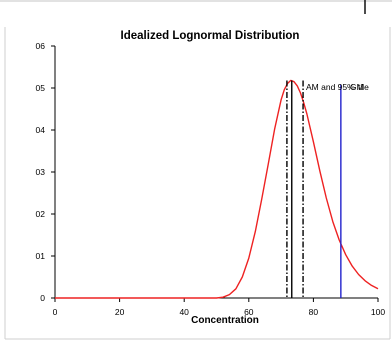 This screenshot has width=392, height=346. What do you see at coordinates (55, 312) in the screenshot?
I see `x-tick-label: 0` at bounding box center [55, 312].